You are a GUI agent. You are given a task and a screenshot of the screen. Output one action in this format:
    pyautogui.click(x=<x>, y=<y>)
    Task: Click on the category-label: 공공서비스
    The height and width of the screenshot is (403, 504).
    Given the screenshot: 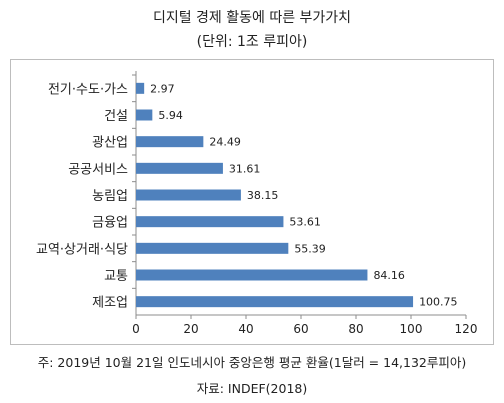 What is the action you would take?
    pyautogui.click(x=98, y=169)
    